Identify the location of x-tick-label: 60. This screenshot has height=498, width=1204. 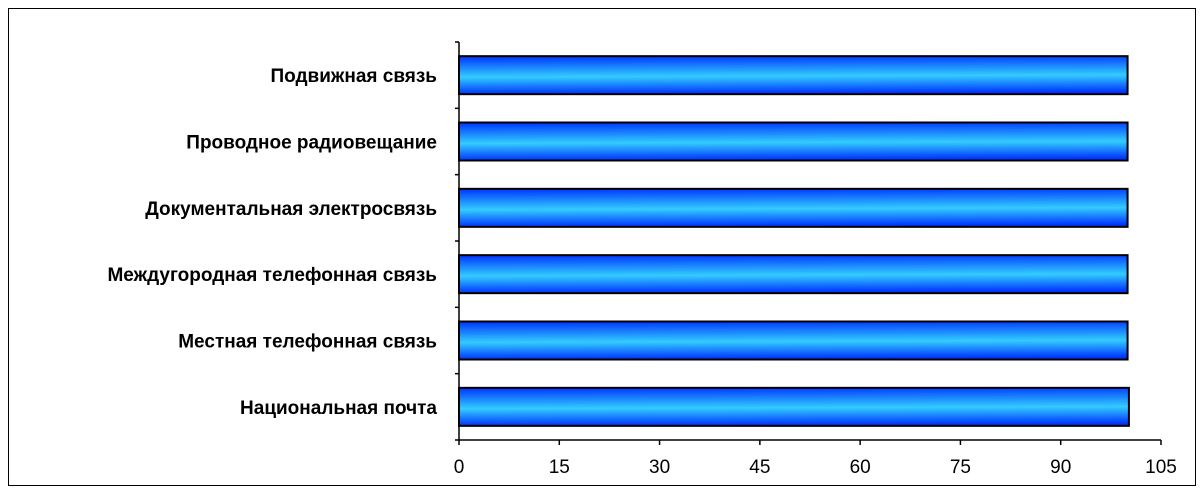
(860, 467).